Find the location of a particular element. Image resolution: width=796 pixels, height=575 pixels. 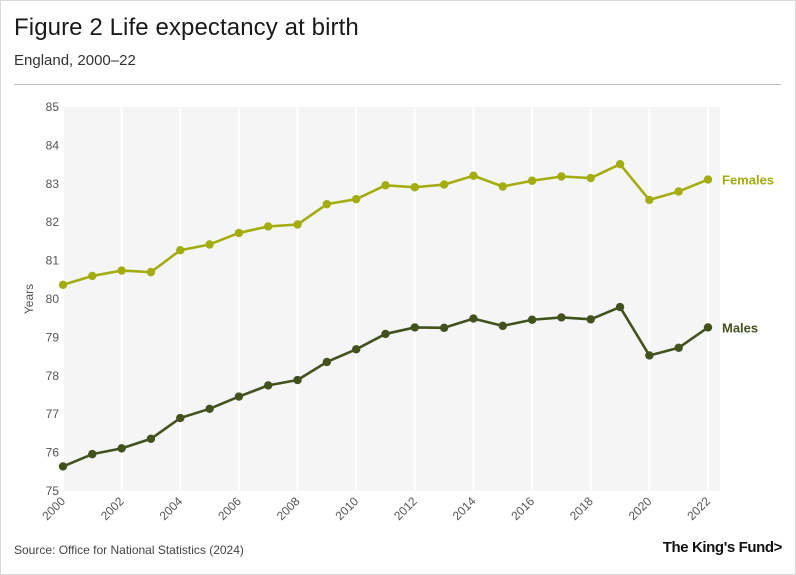

y-tick-label: 80 is located at coordinates (53, 299).